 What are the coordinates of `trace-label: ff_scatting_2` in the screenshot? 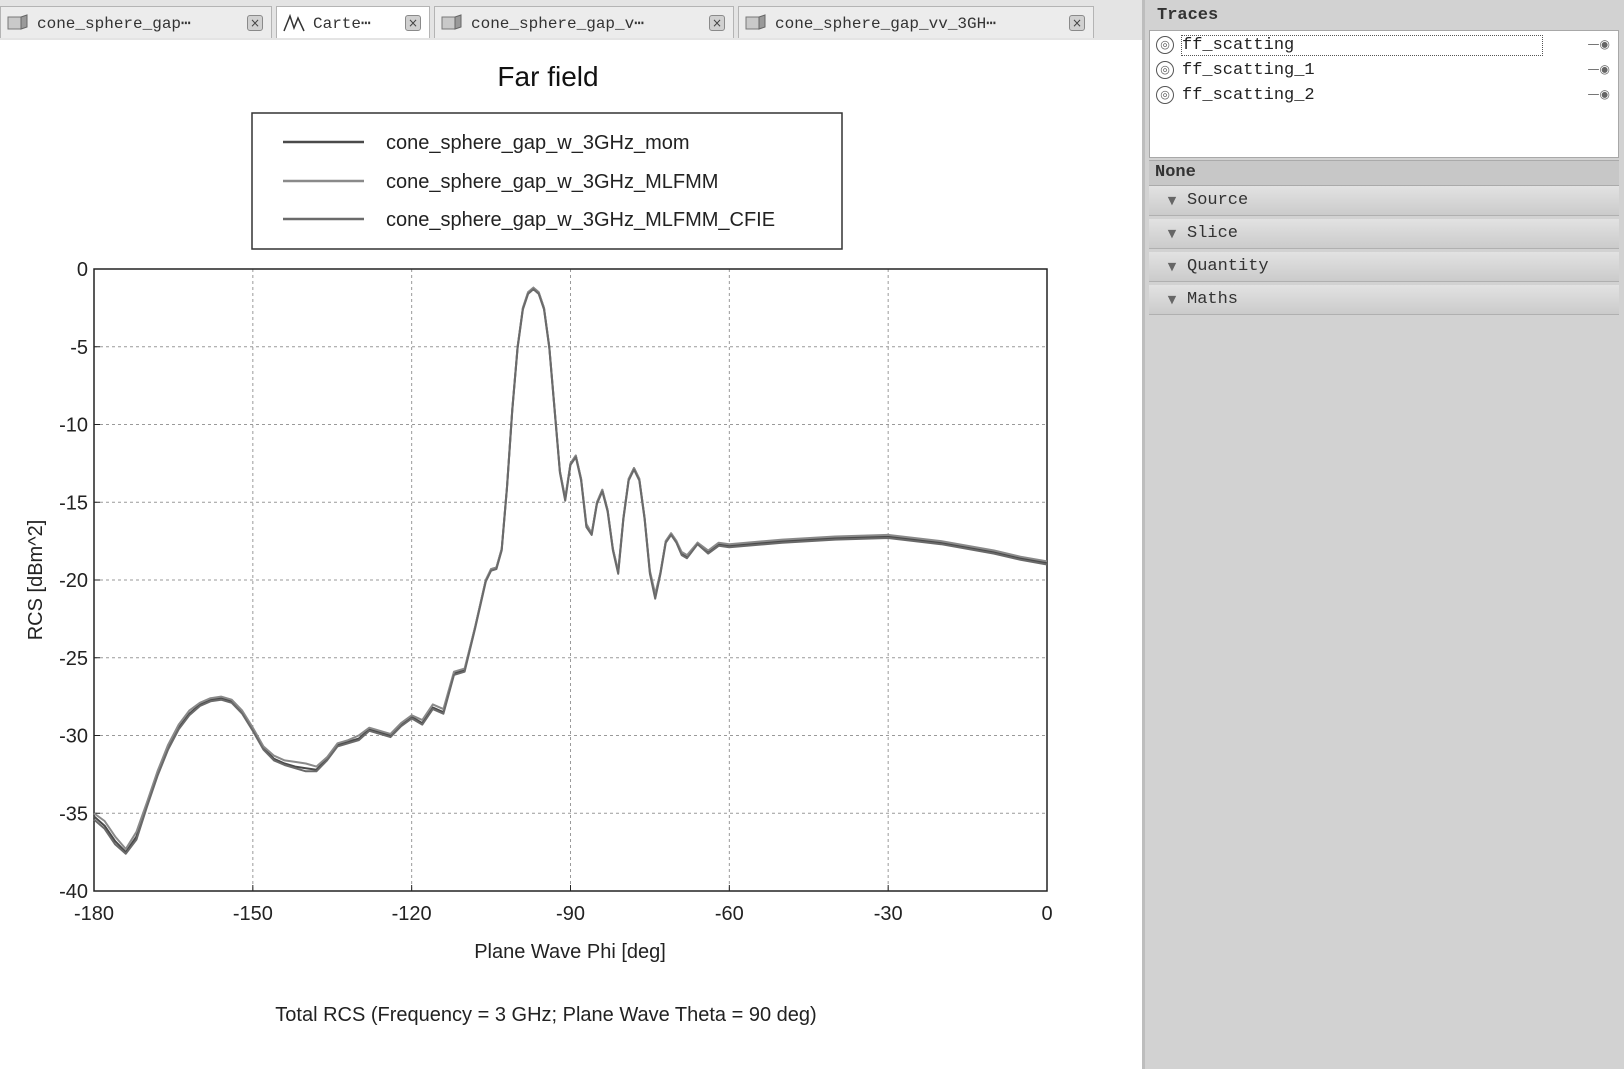 It's located at (1248, 95).